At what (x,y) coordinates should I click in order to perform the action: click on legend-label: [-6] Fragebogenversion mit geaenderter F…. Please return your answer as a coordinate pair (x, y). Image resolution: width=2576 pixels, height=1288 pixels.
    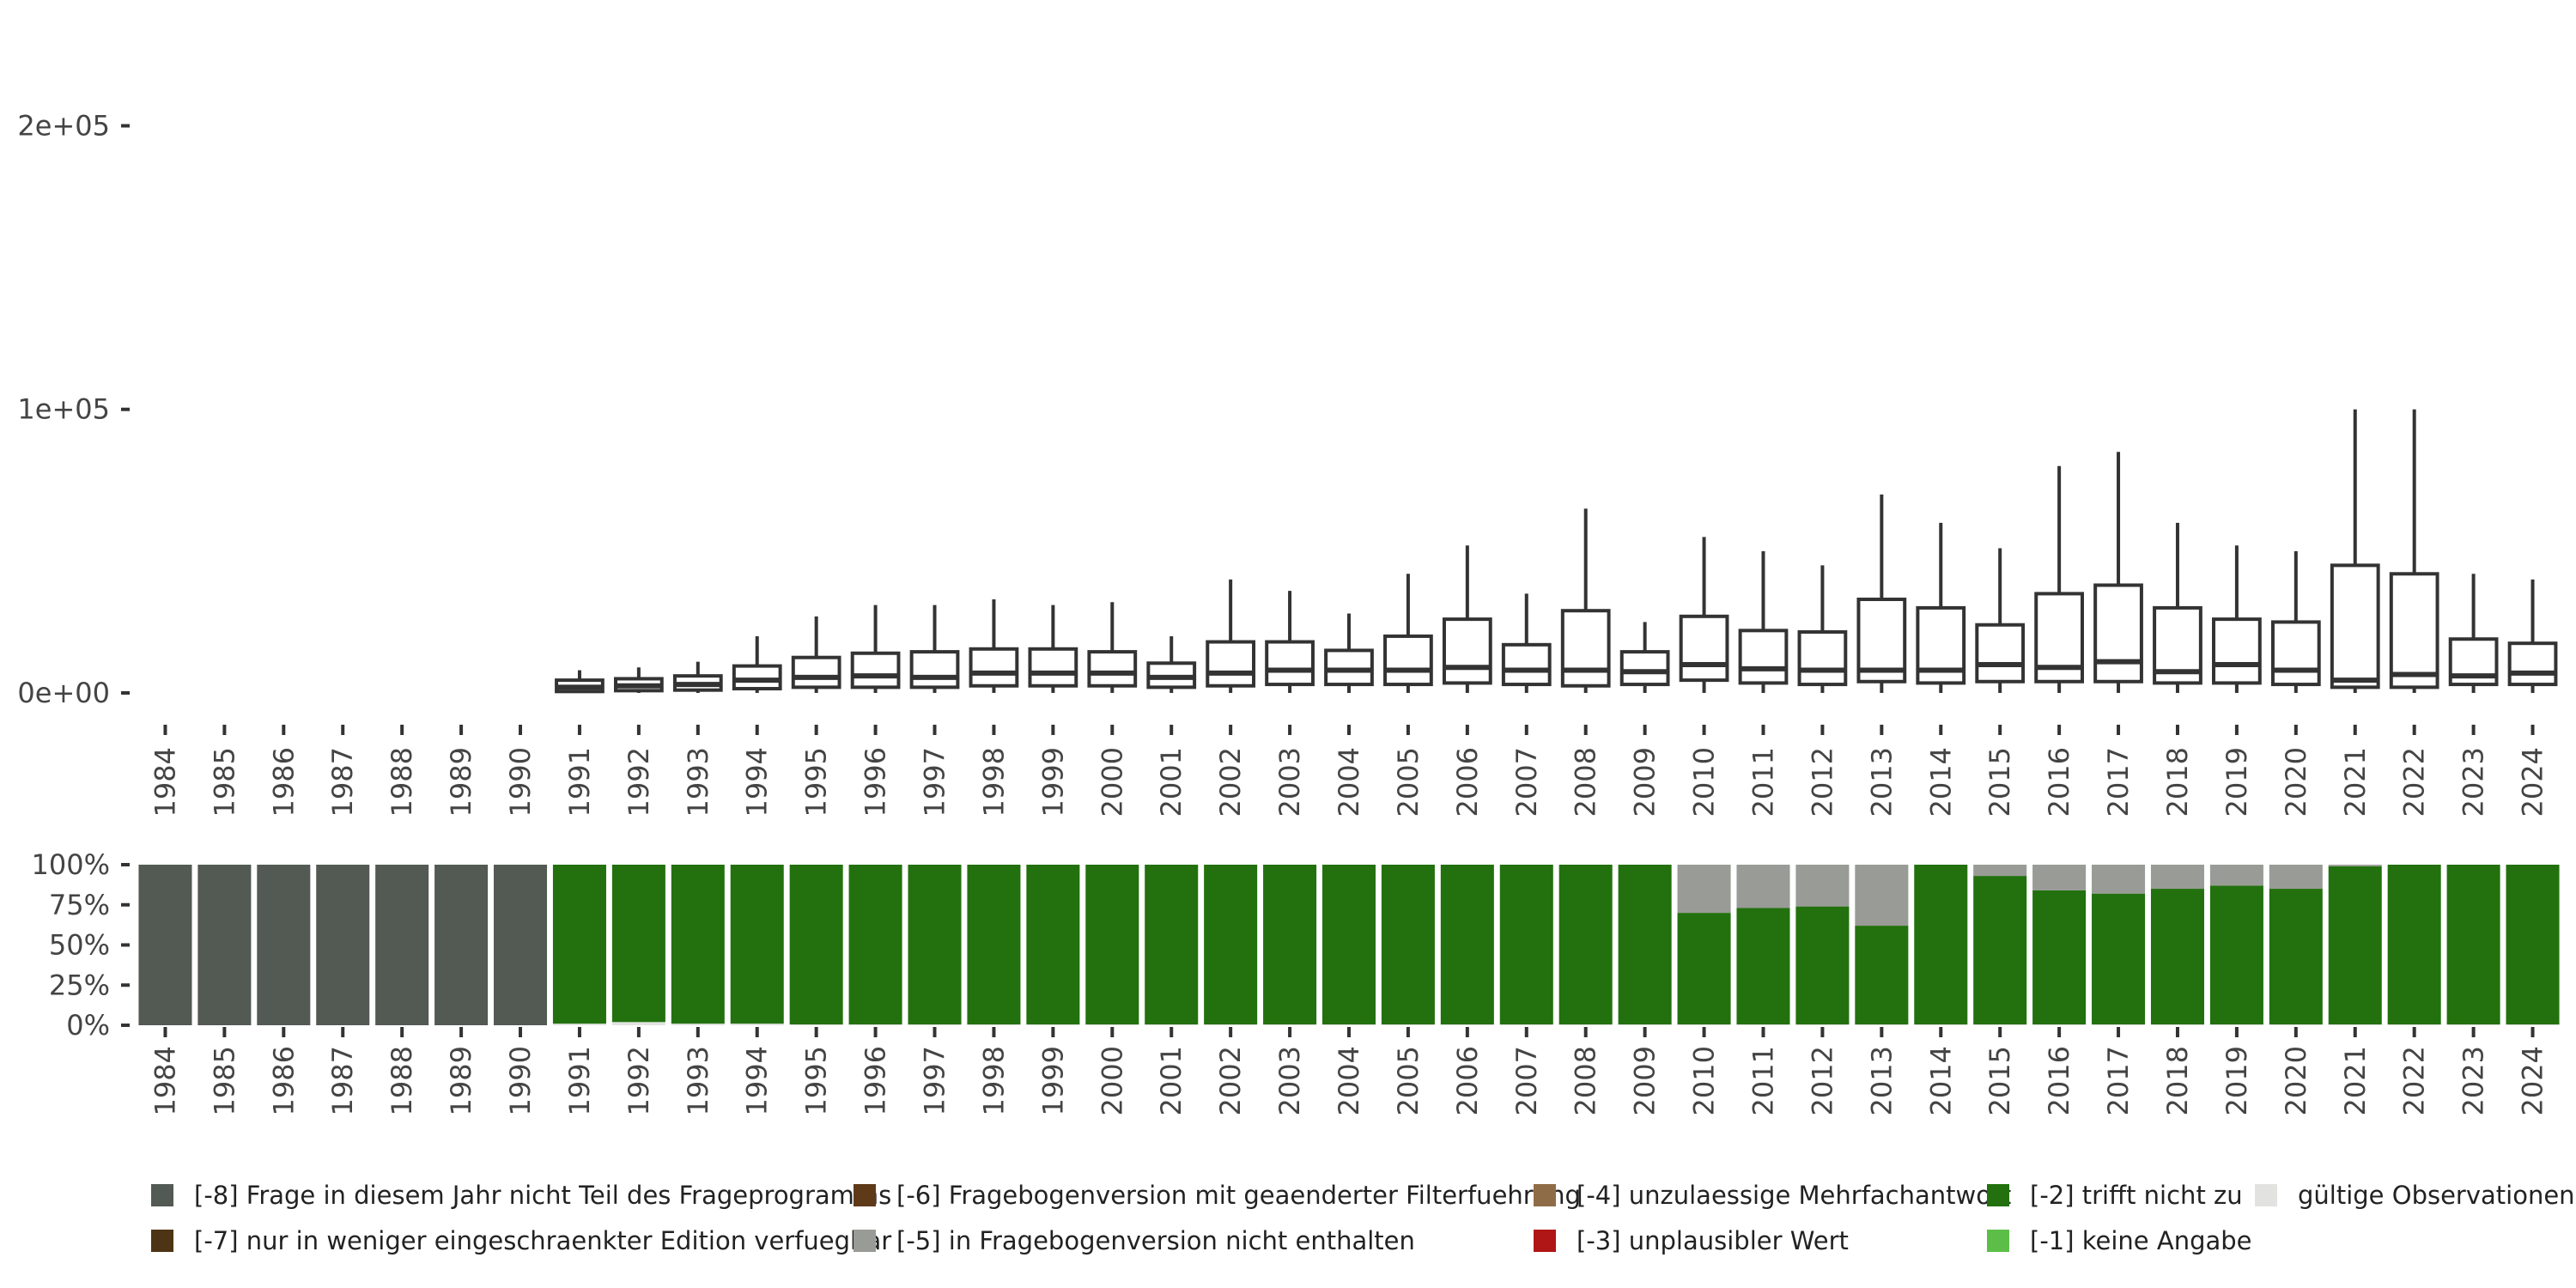
    Looking at the image, I should click on (1239, 1195).